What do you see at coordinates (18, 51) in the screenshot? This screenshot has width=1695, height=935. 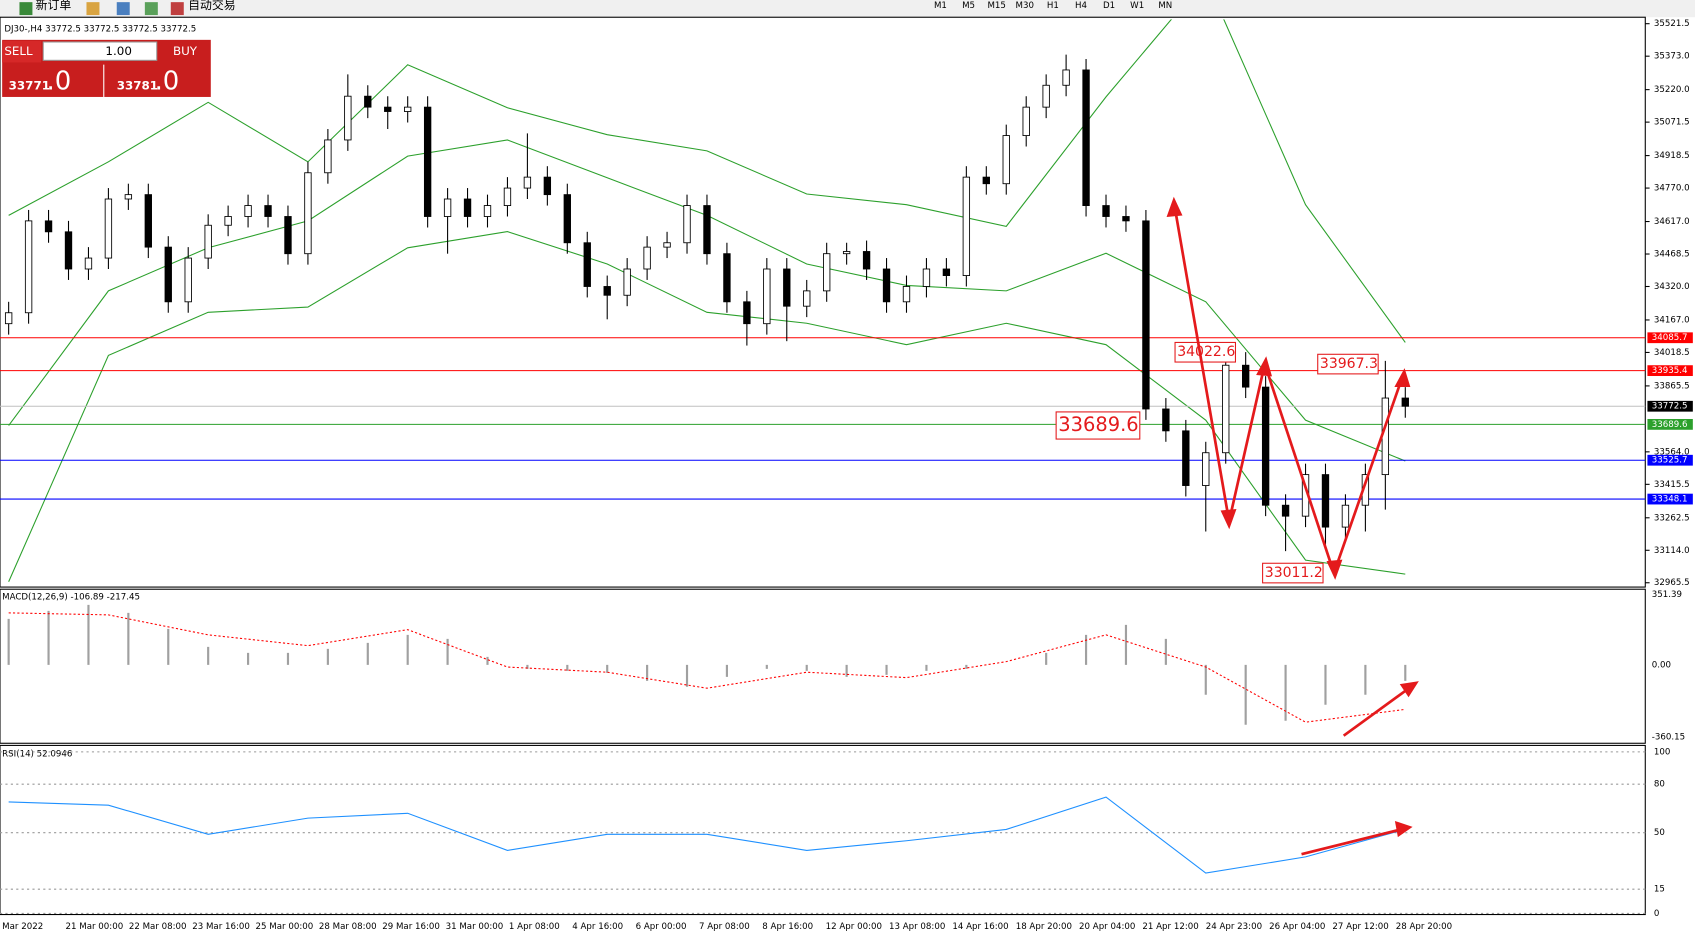 I see `sell-label: SELL` at bounding box center [18, 51].